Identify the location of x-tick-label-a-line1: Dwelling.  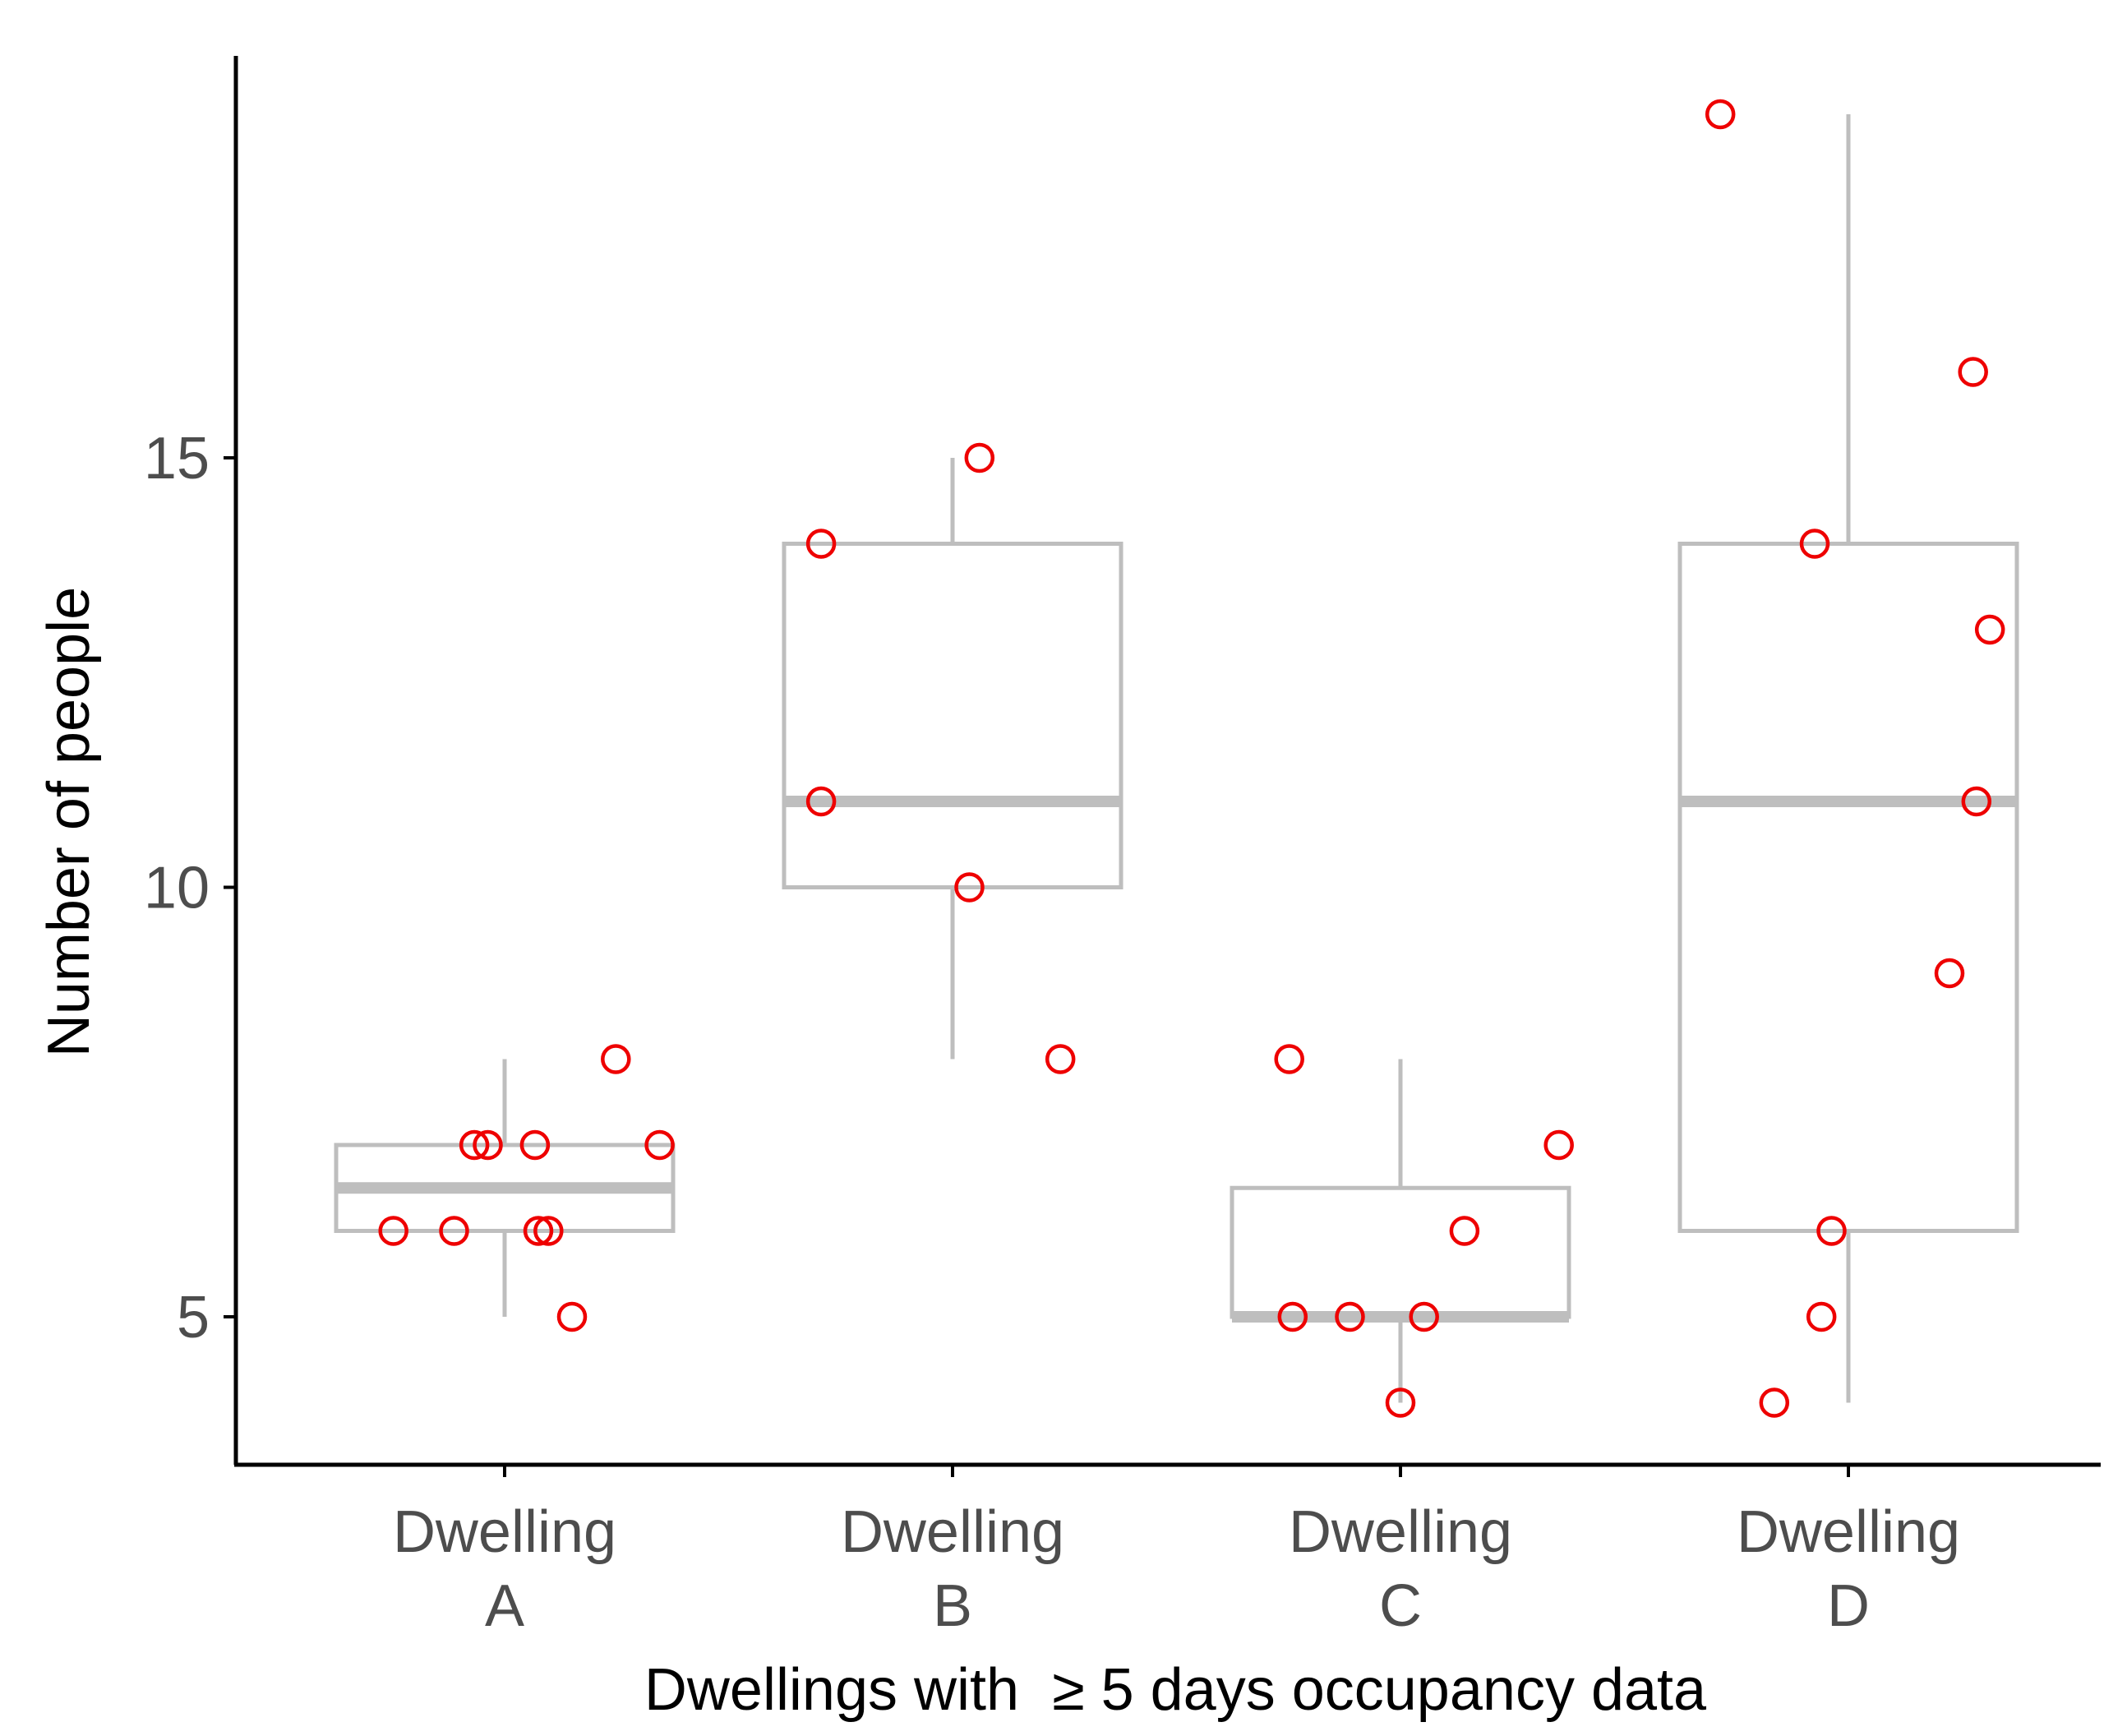
(505, 1532).